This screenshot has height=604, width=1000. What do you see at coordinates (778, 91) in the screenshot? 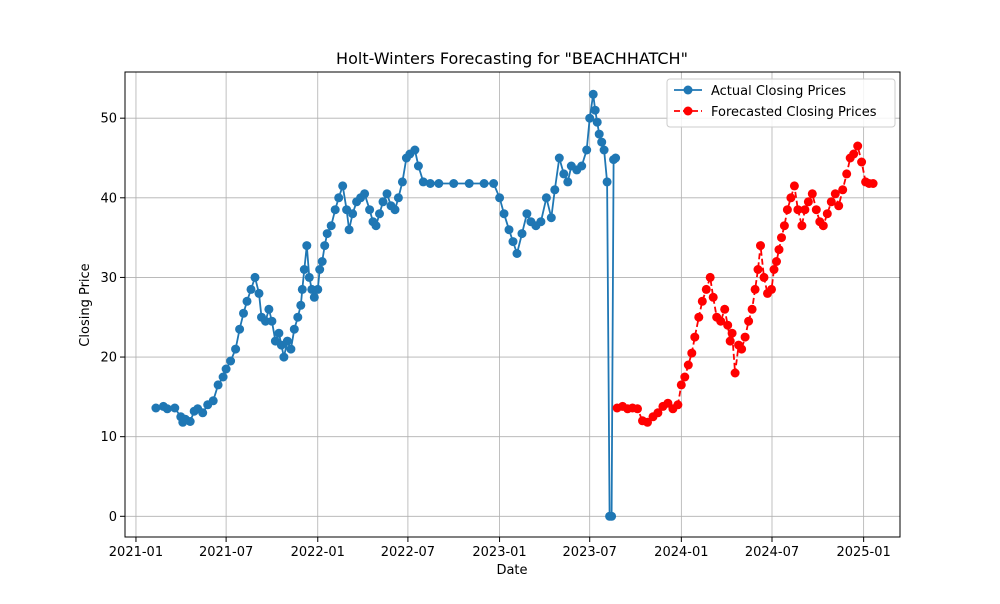
I see `legend-label-actual: Actual Closing Prices` at bounding box center [778, 91].